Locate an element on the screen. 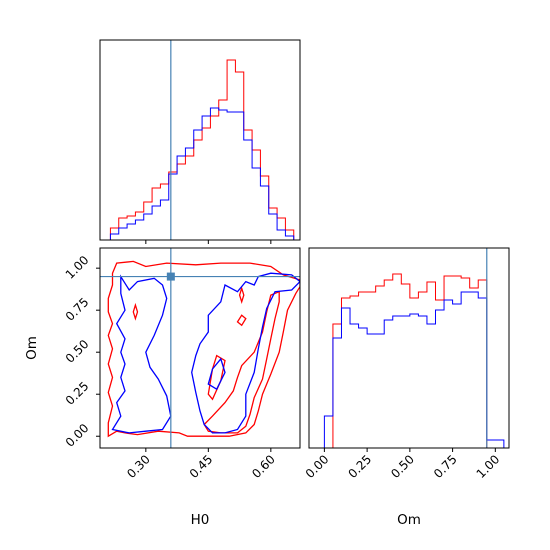  joint-ytick-label: 0.00 is located at coordinates (77, 435).